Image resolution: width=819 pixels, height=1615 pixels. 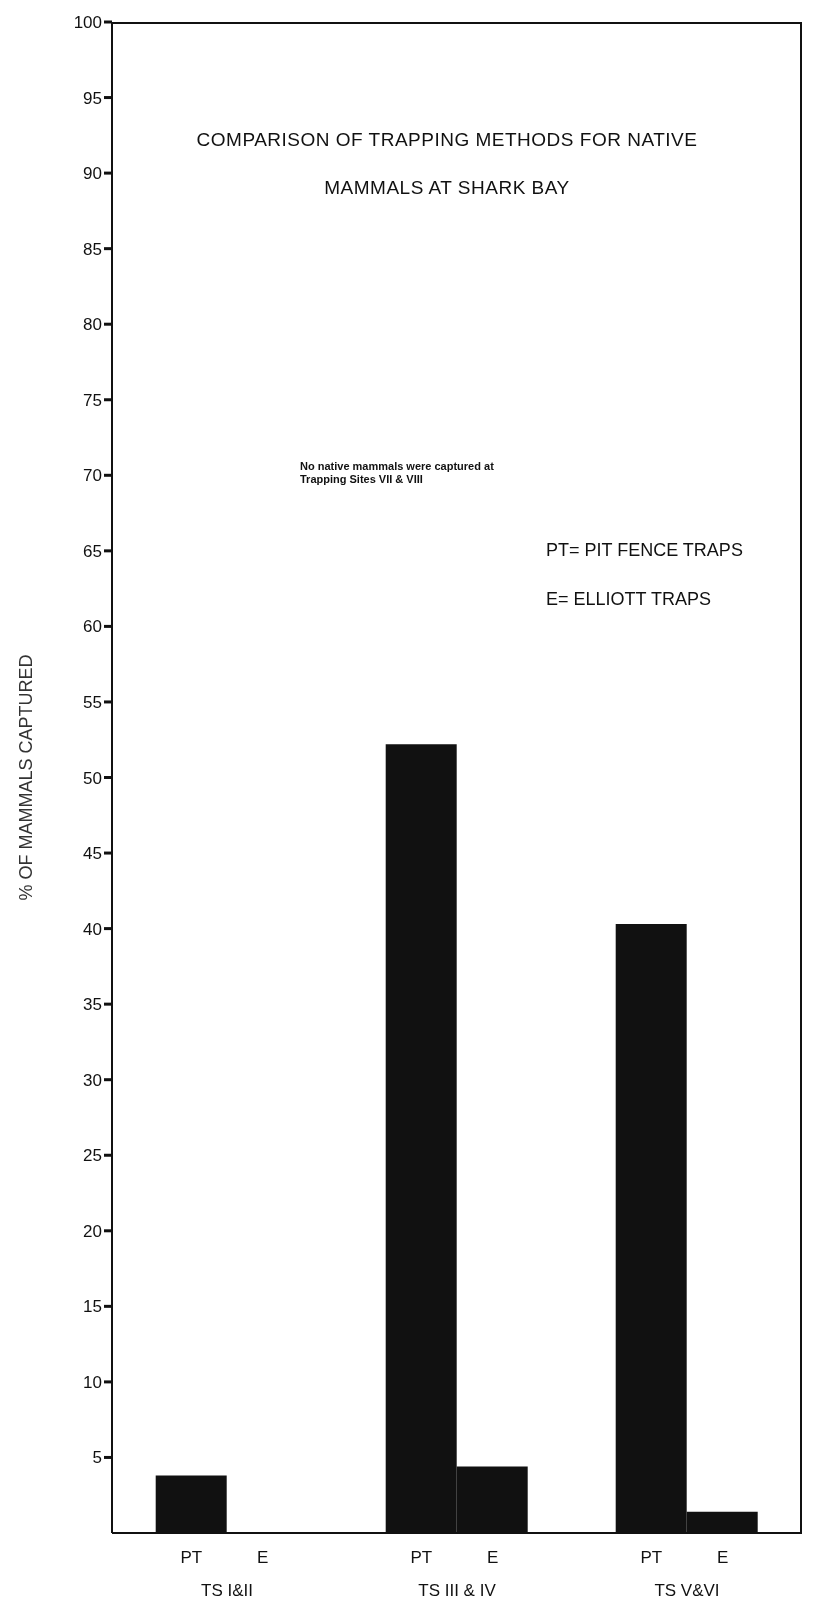 I want to click on y-tick-label: 45, so click(x=92, y=854).